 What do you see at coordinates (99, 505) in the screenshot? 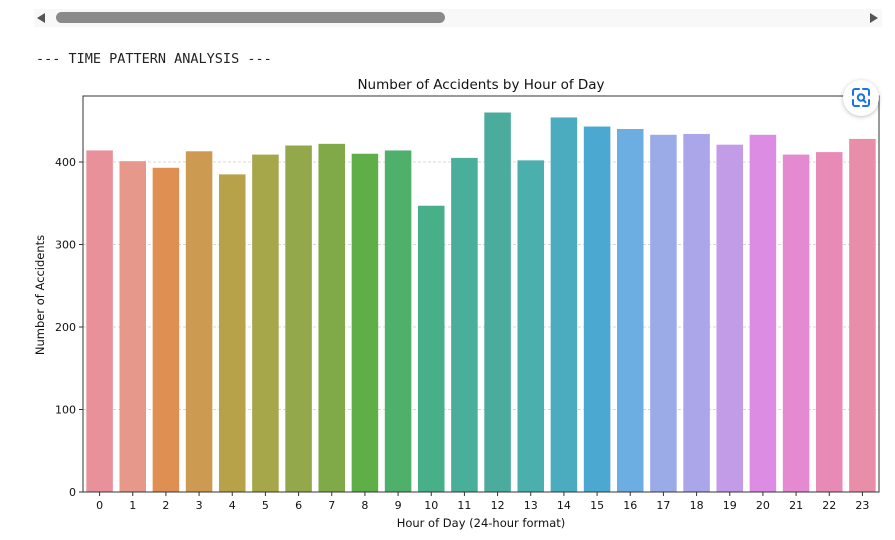
I see `x-tick-label: 0` at bounding box center [99, 505].